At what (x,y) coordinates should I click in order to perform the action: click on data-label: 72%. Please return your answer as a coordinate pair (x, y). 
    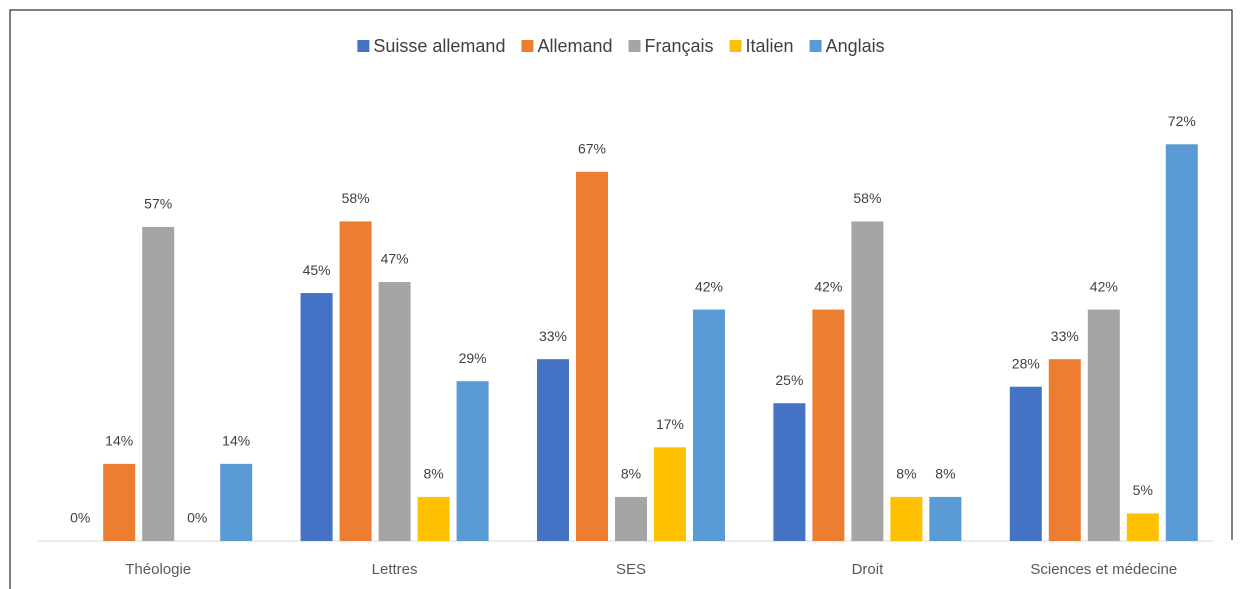
    Looking at the image, I should click on (1182, 121).